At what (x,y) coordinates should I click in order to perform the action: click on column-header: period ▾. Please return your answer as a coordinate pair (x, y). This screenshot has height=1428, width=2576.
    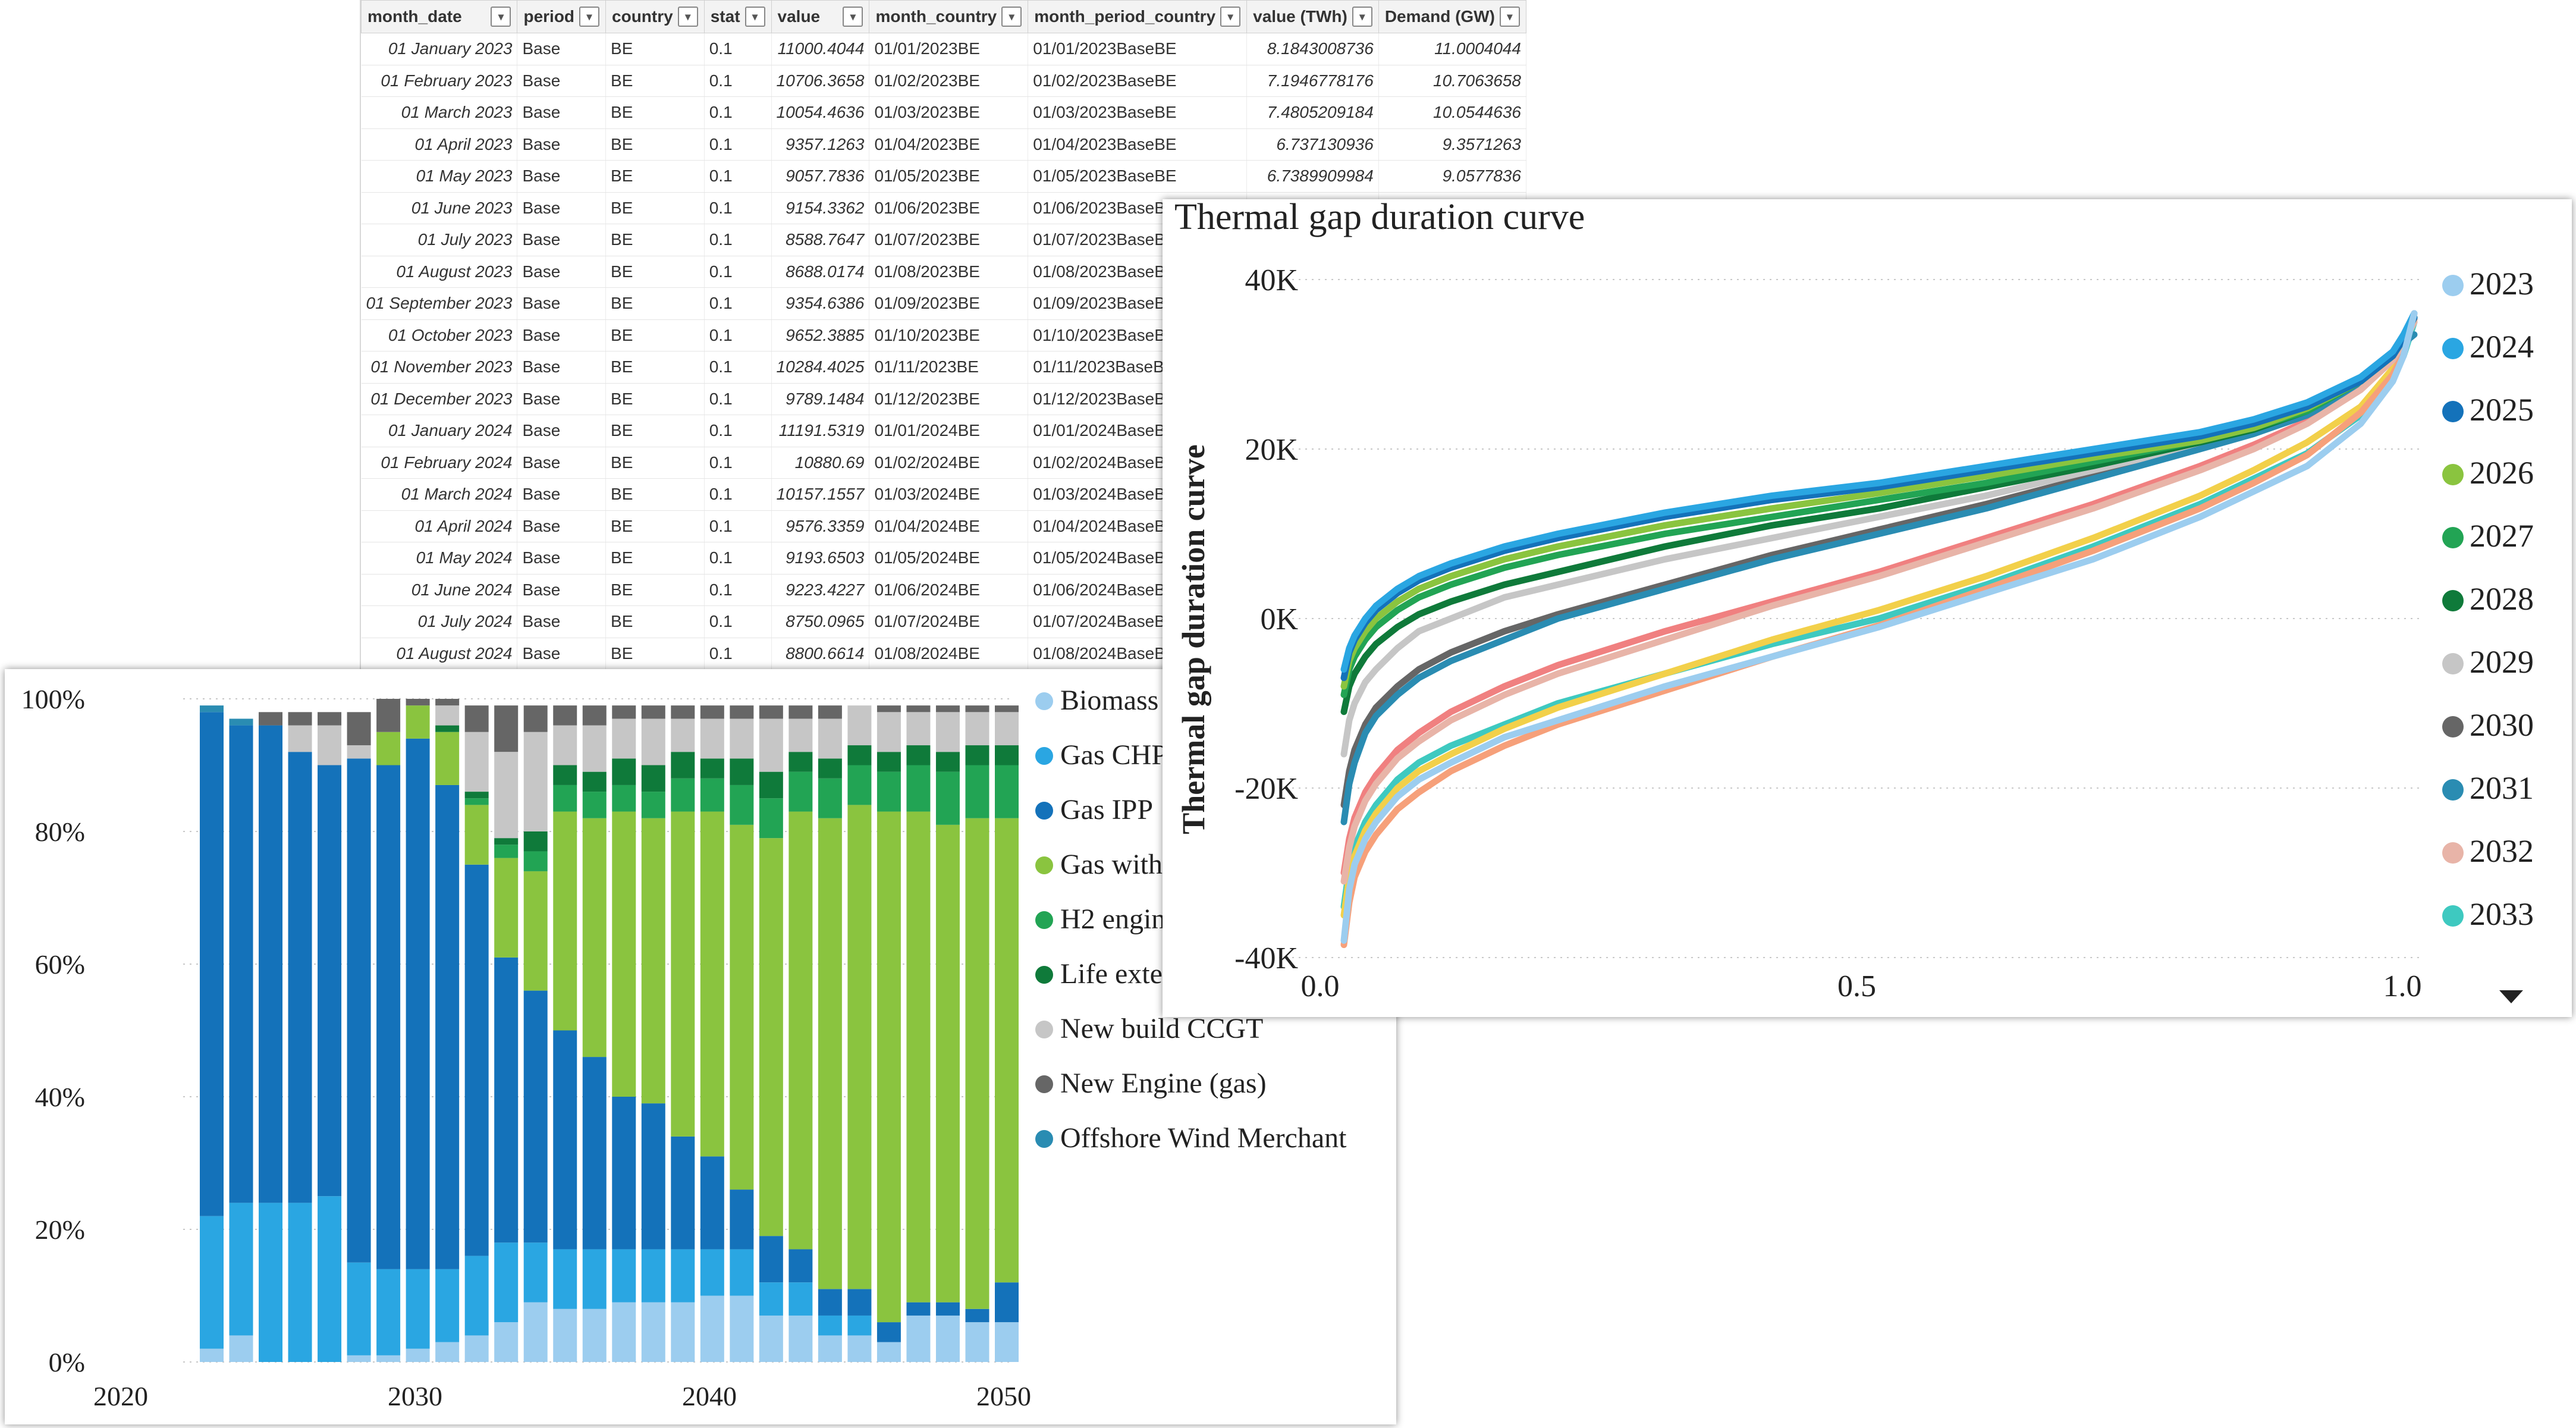
    Looking at the image, I should click on (562, 16).